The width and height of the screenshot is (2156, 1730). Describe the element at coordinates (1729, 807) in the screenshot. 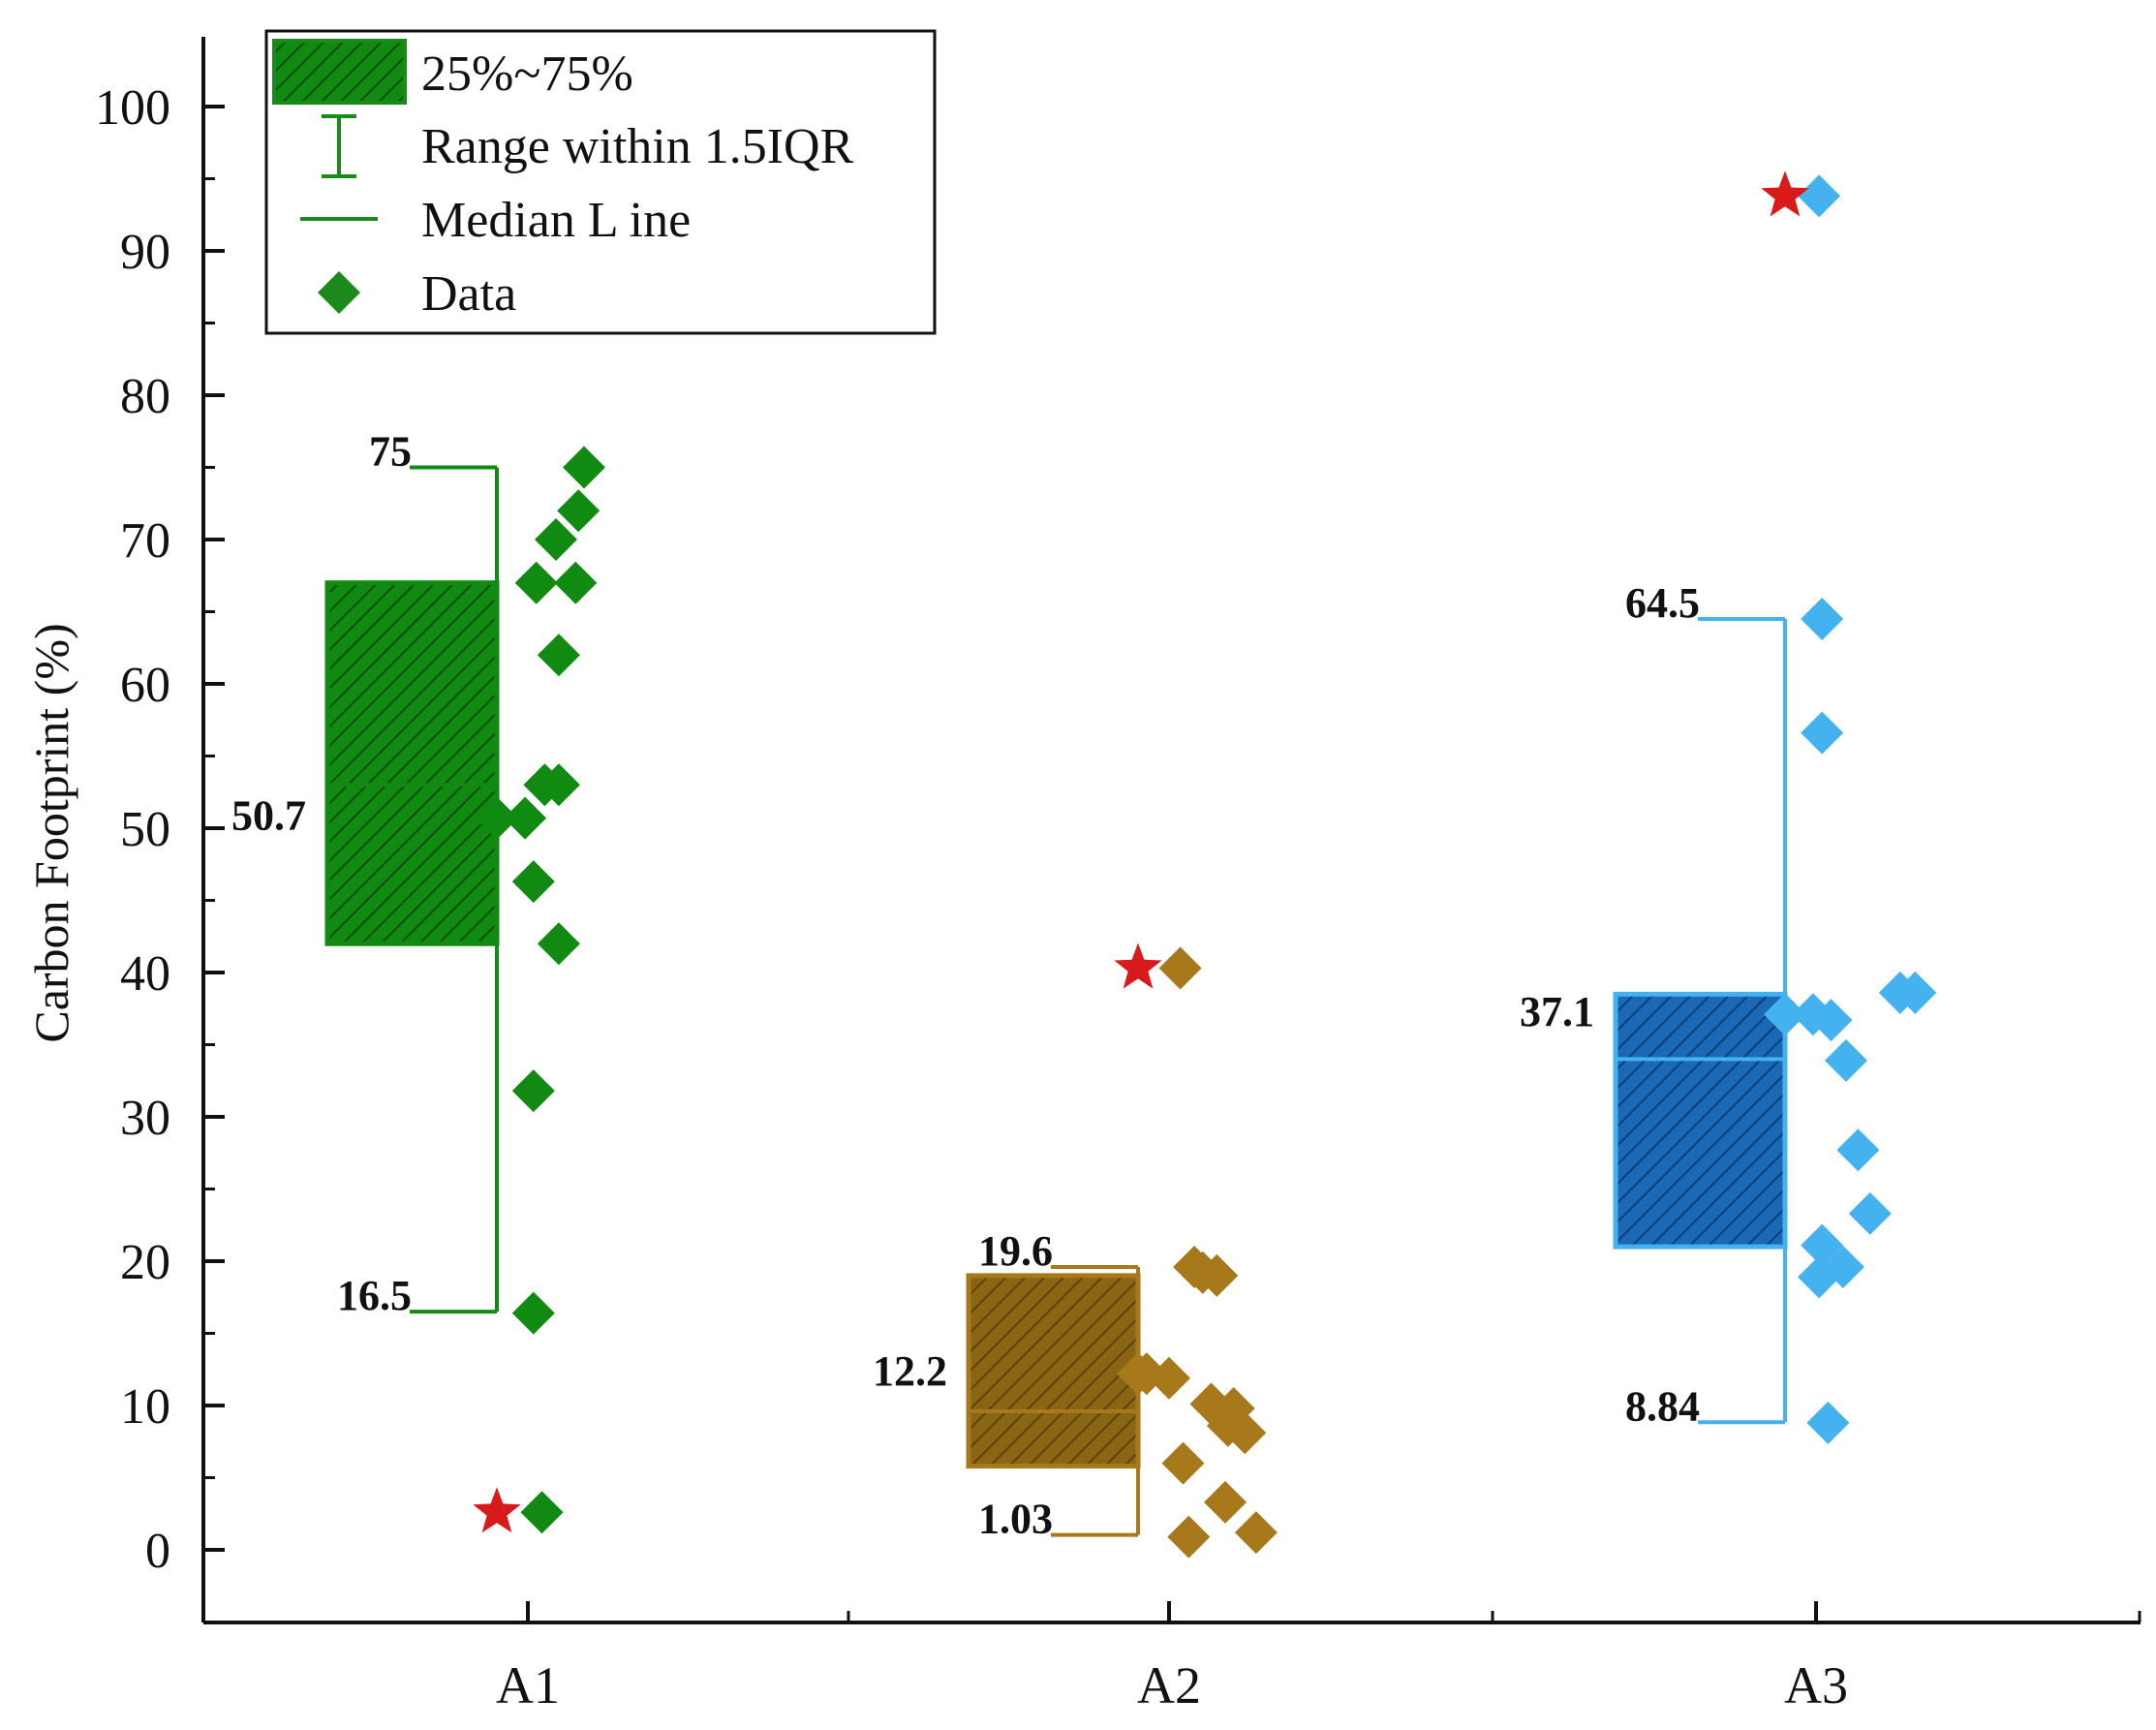

I see `box-group-A3: 64.5 8.84 37.1` at that location.